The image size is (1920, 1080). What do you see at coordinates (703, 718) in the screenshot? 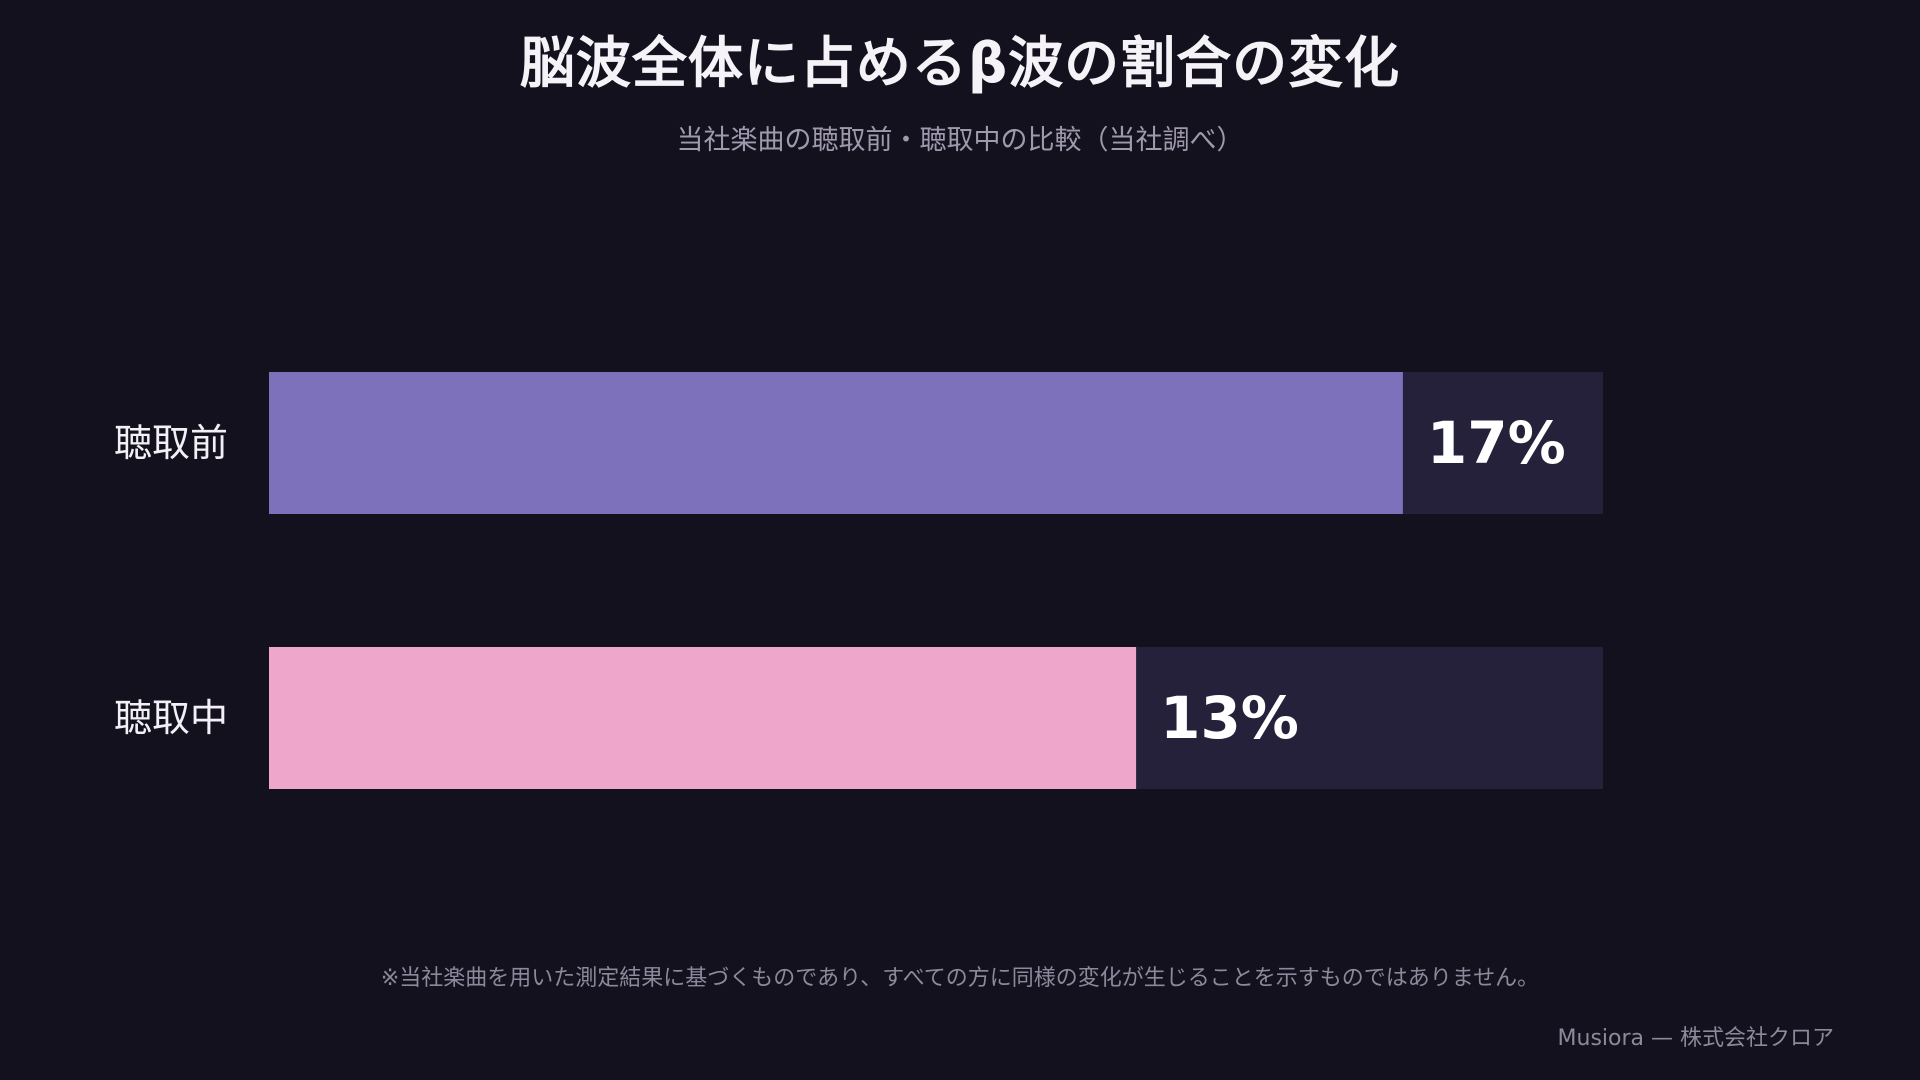
I see `bar-during` at bounding box center [703, 718].